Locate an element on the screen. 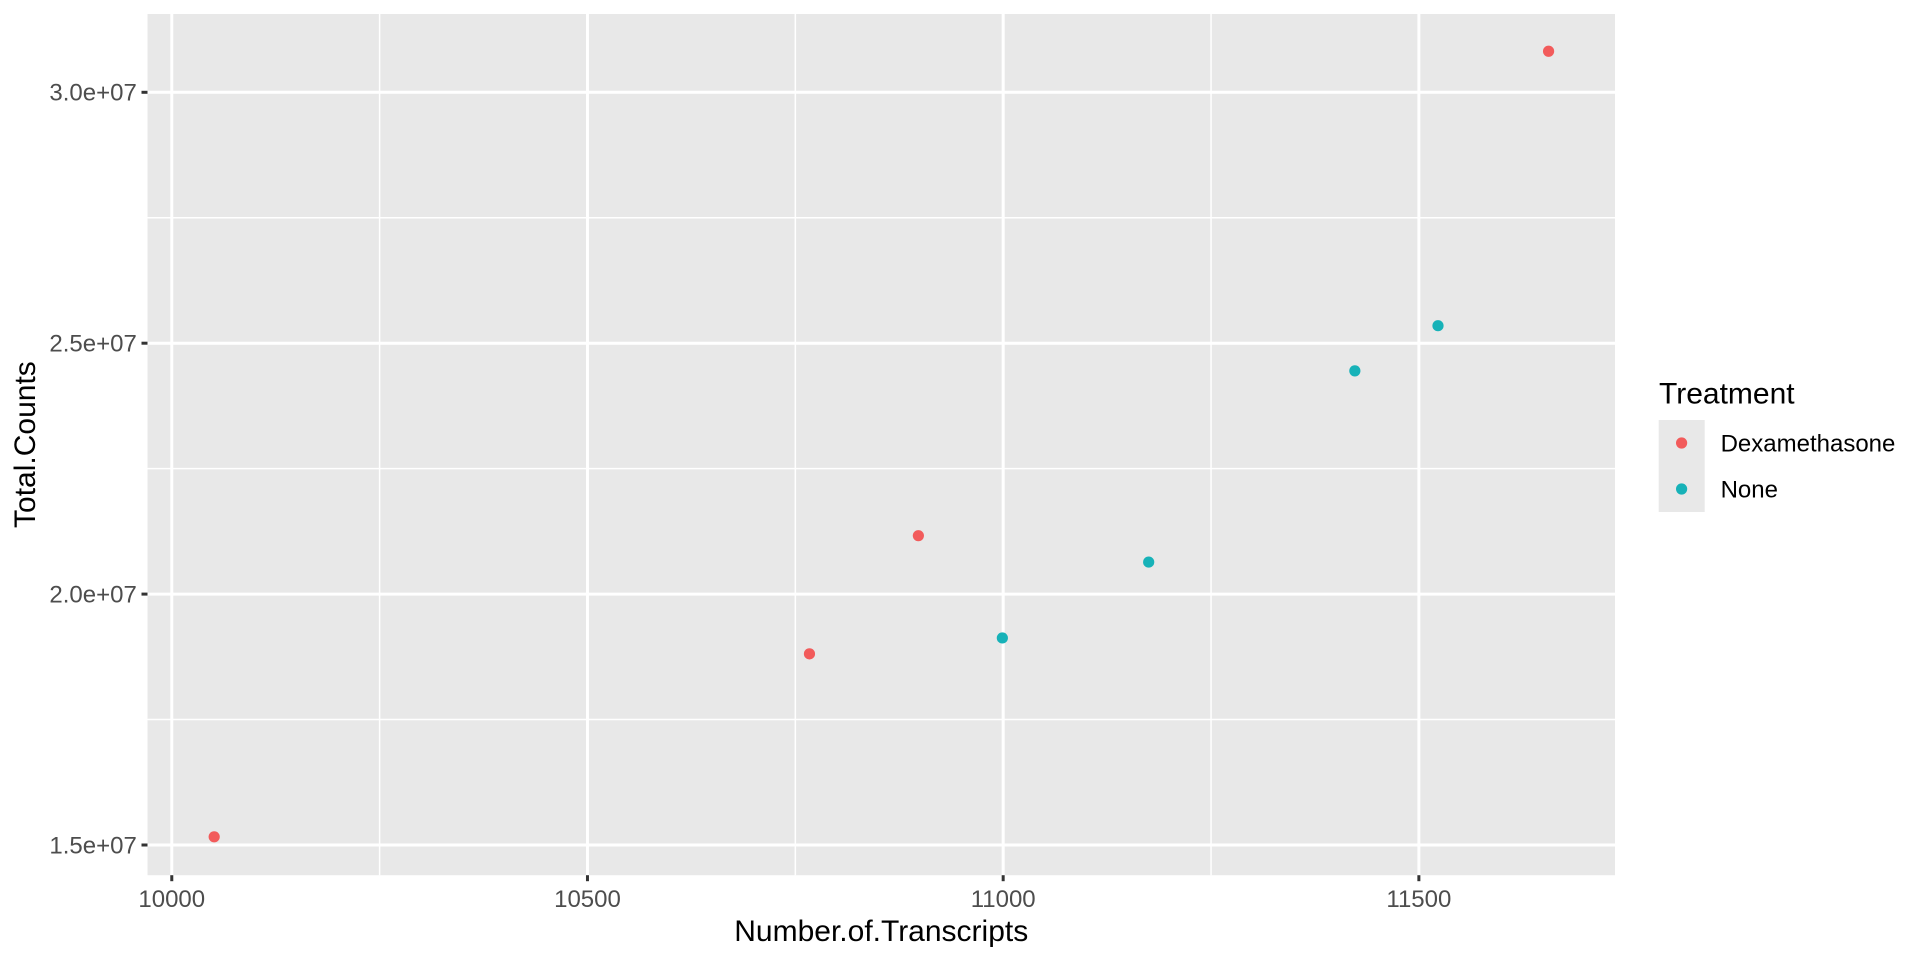 This screenshot has width=1920, height=960. y-tick-label: 3.0e+07 is located at coordinates (92, 93).